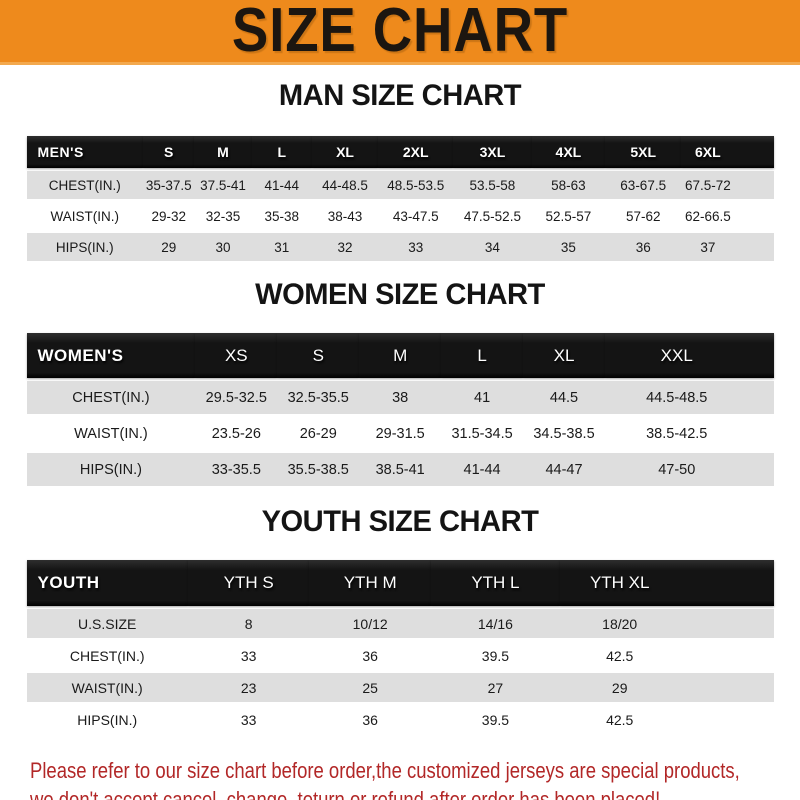  What do you see at coordinates (107, 623) in the screenshot?
I see `row-label: U.S.SIZE` at bounding box center [107, 623].